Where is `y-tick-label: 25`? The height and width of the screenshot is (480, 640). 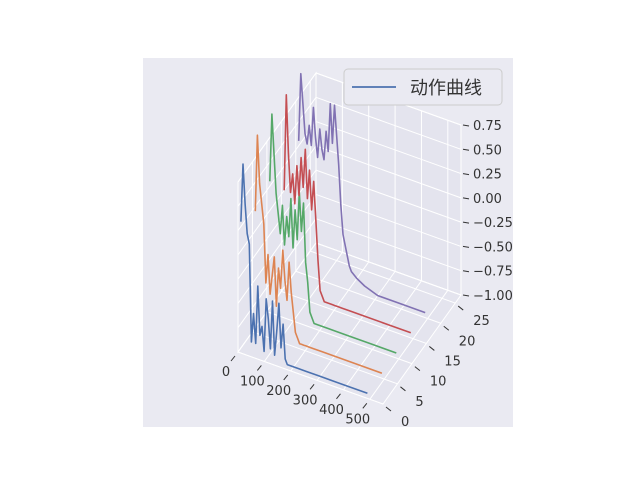
y-tick-label: 25 is located at coordinates (481, 321).